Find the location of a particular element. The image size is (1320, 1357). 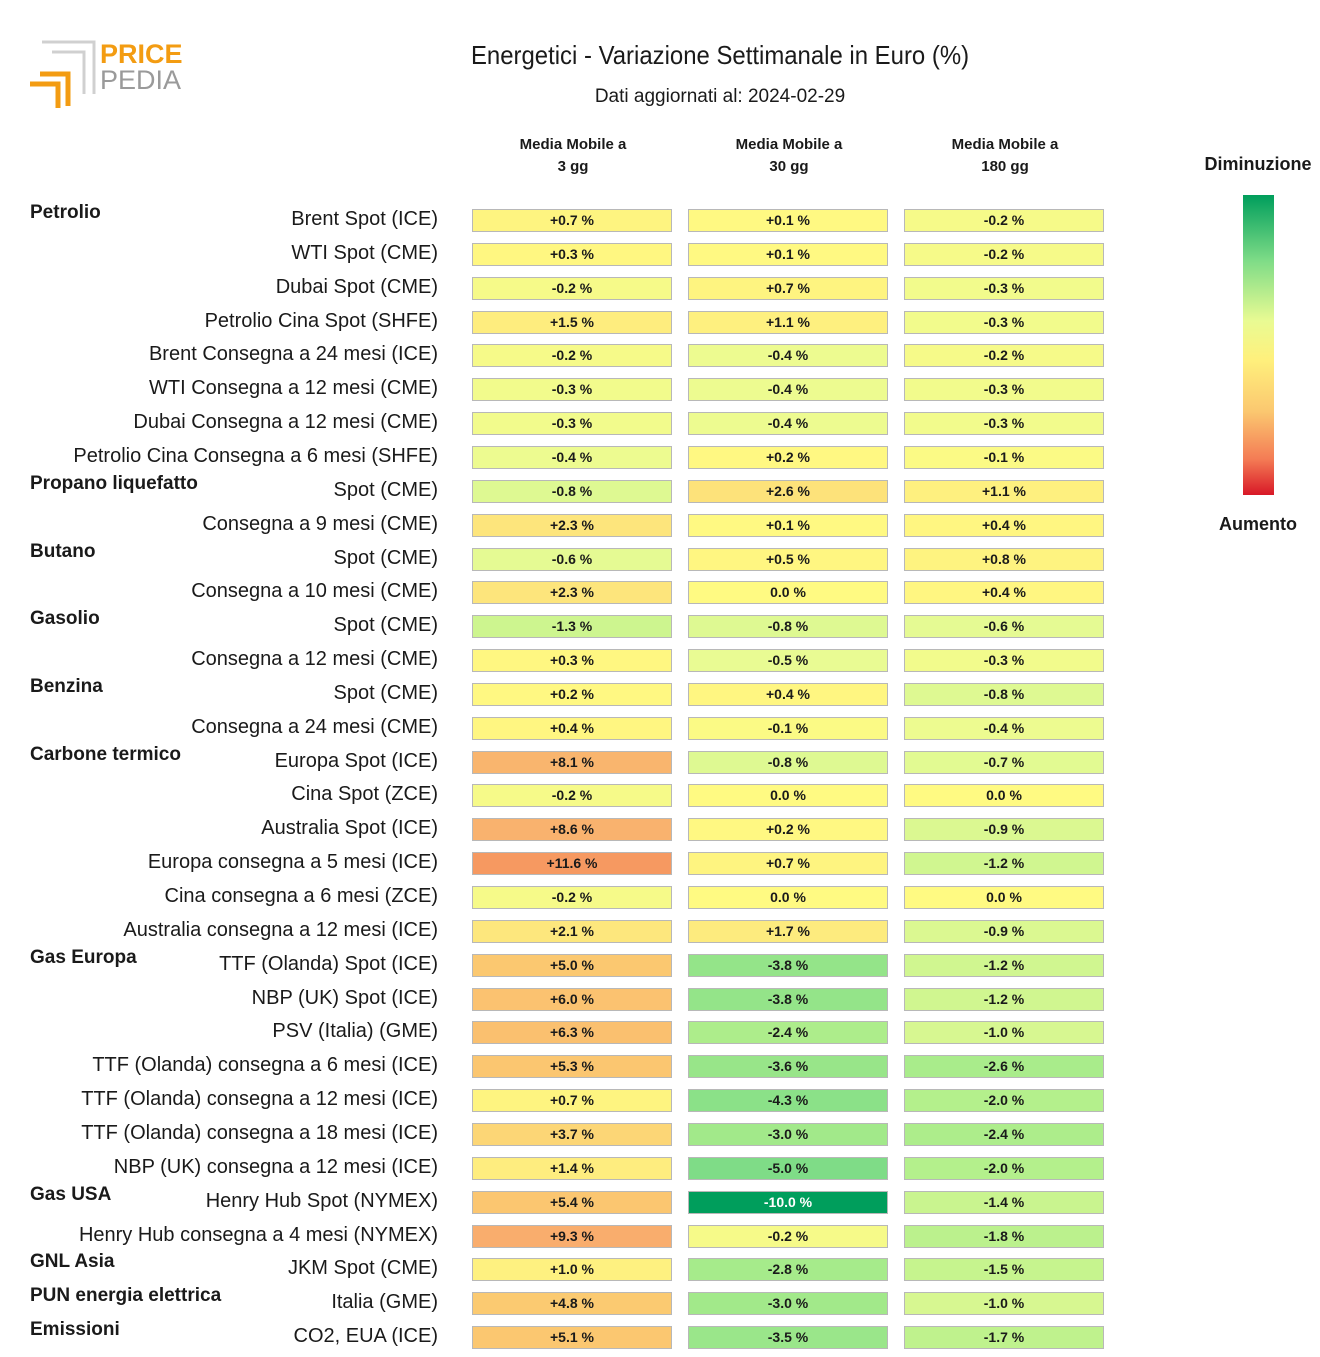

logo-line2: PEDIA is located at coordinates (140, 80).